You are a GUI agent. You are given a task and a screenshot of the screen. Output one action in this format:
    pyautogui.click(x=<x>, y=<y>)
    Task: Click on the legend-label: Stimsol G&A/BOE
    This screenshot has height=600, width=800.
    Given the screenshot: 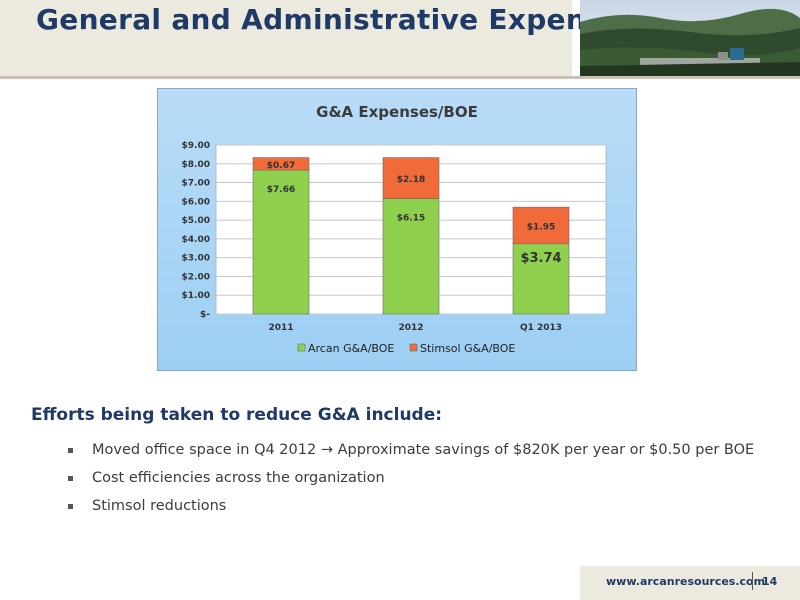 What is the action you would take?
    pyautogui.click(x=467, y=348)
    